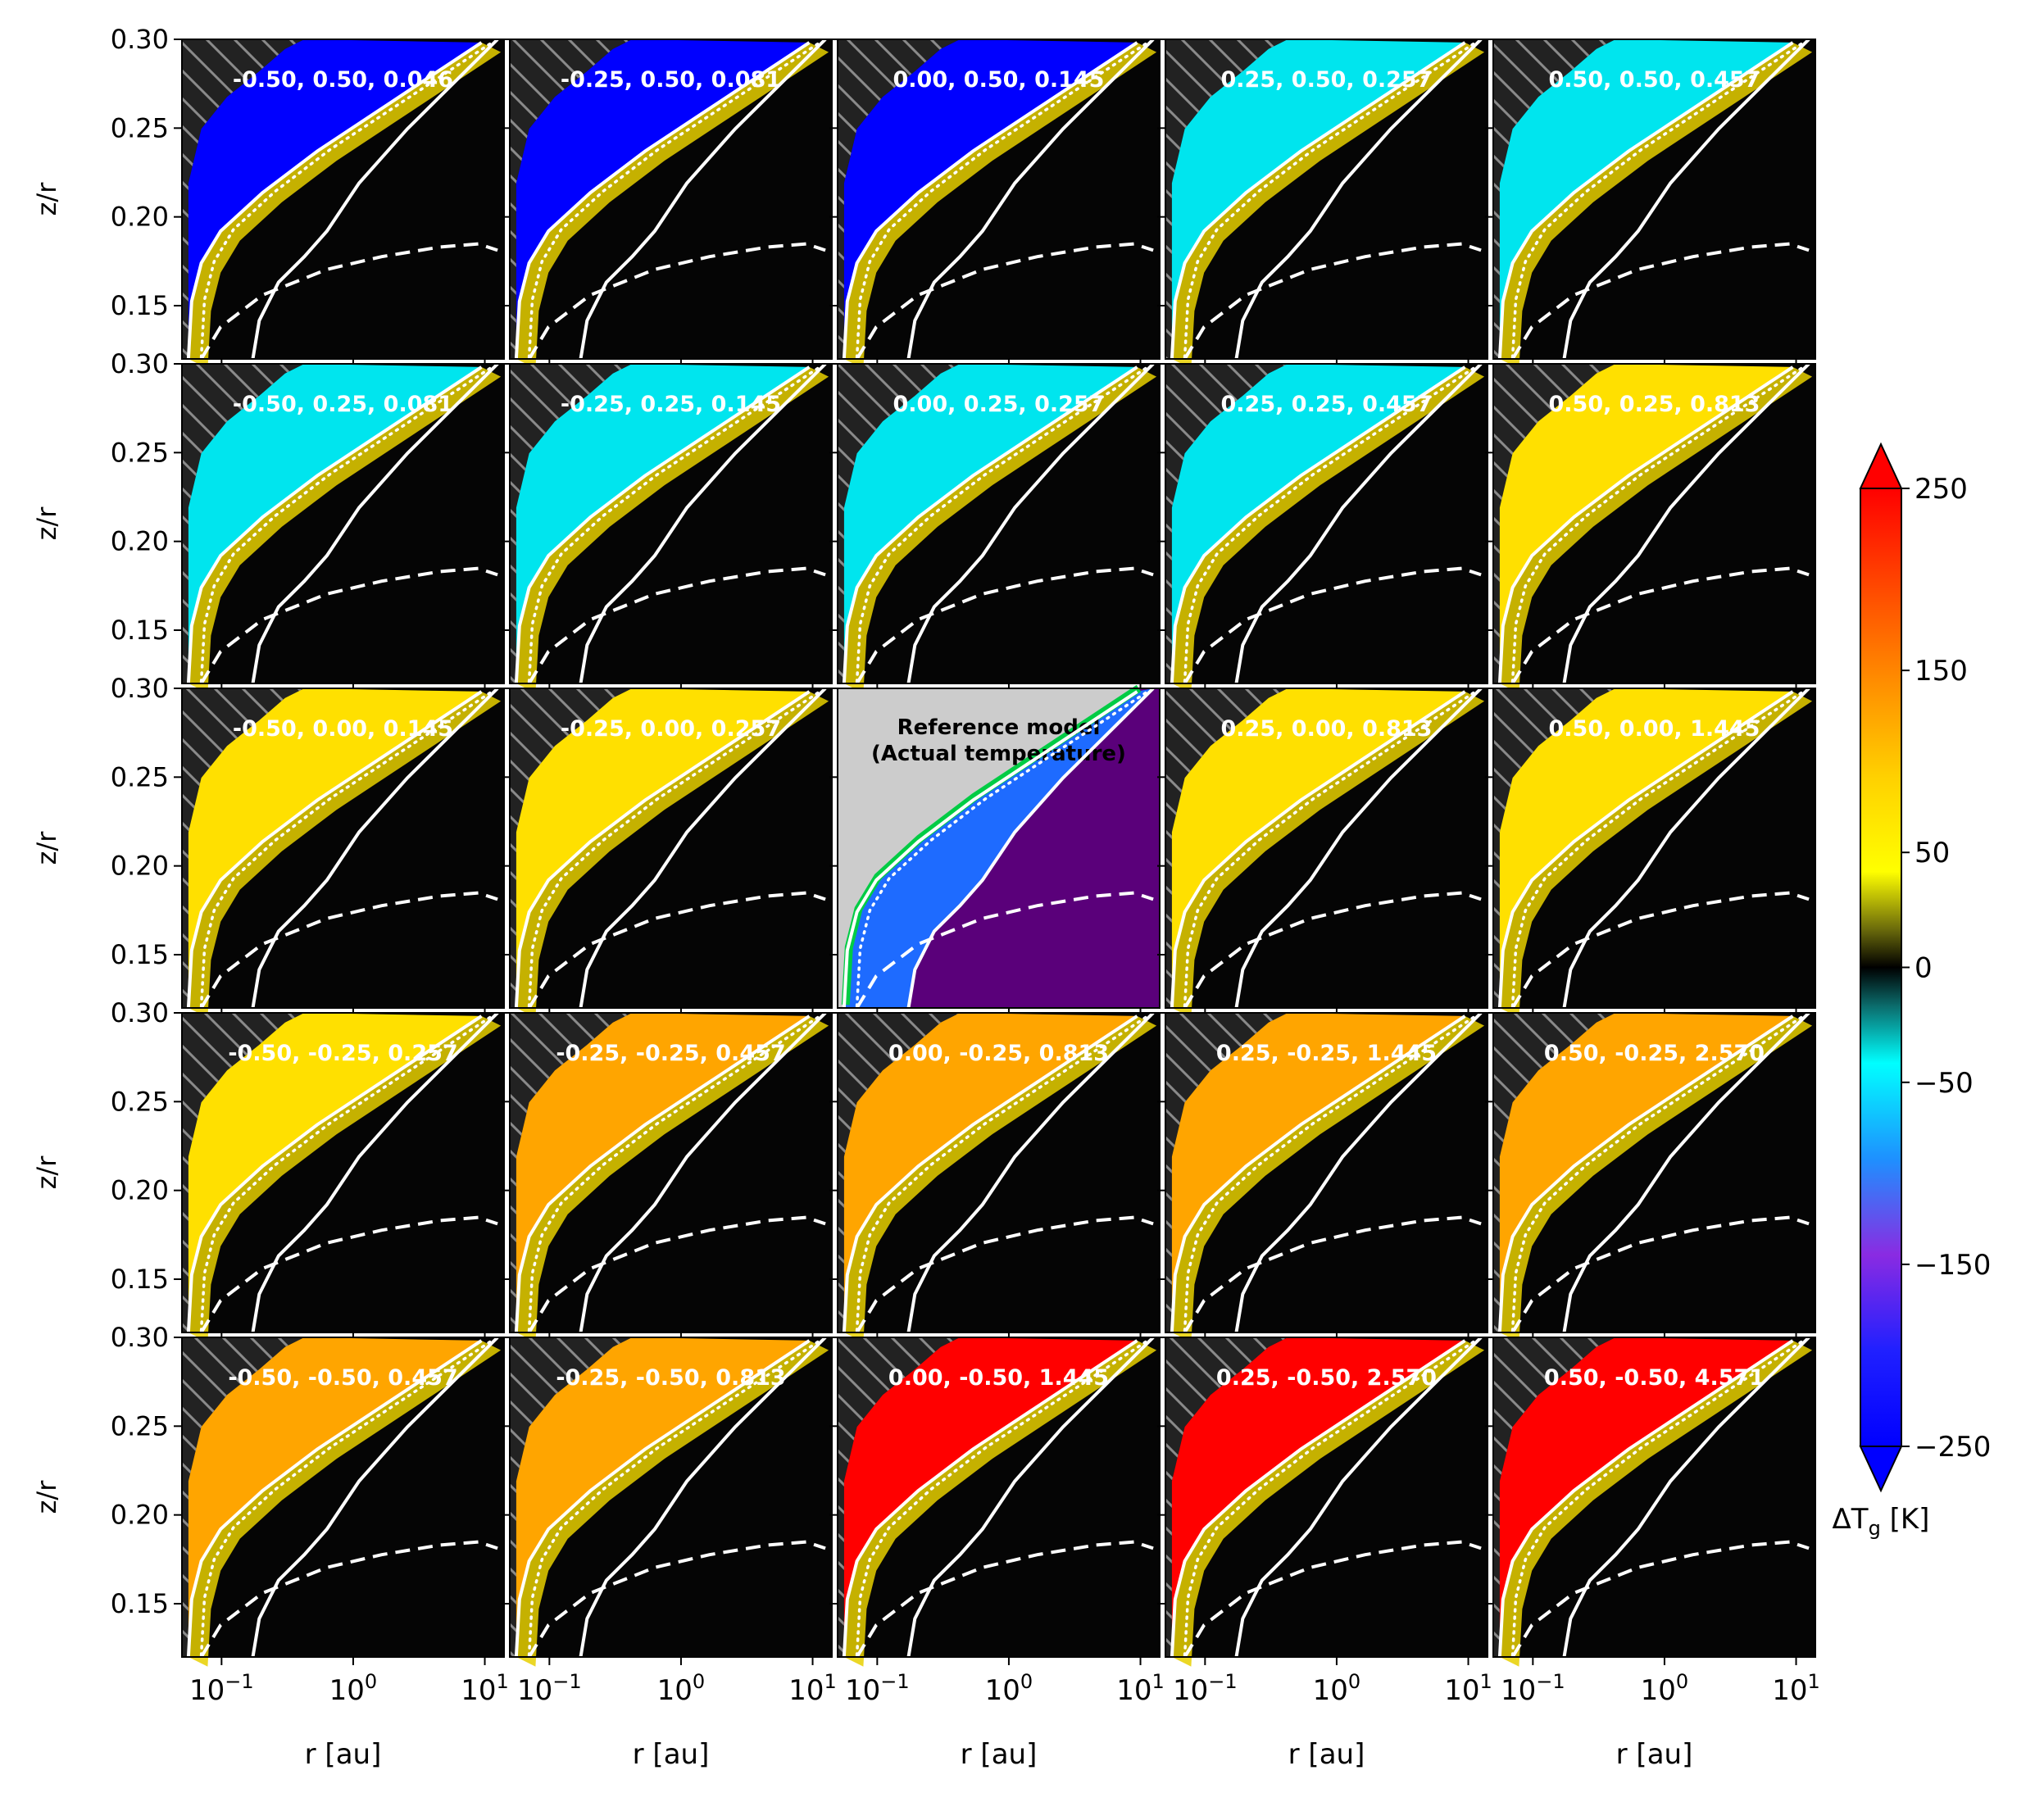 The width and height of the screenshot is (2044, 1793). I want to click on panel-label: -0.50, -0.50, 0.457, so click(342, 1378).